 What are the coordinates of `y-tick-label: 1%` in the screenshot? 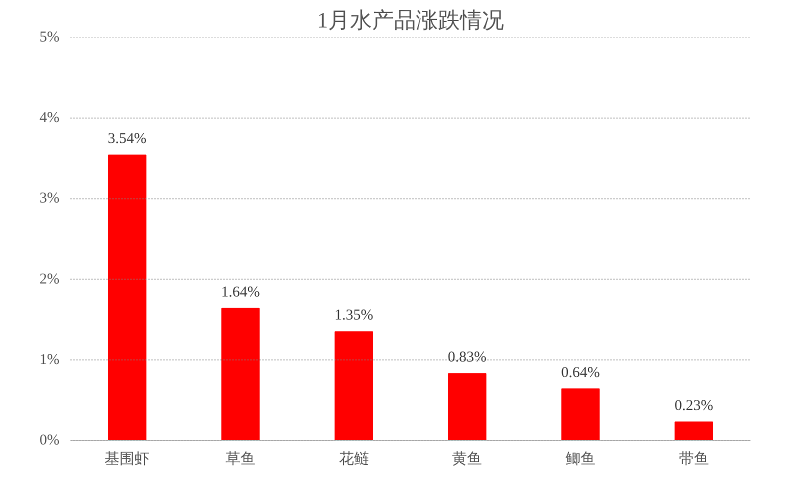 It's located at (50, 360).